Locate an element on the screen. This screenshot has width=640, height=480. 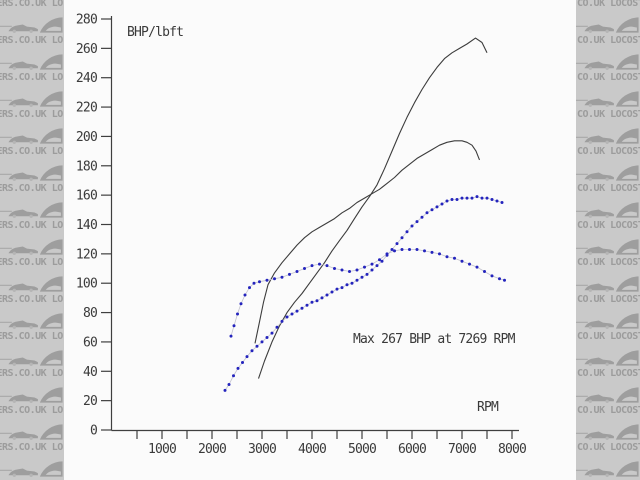
x-tick-label-7000: 7000 is located at coordinates (462, 449).